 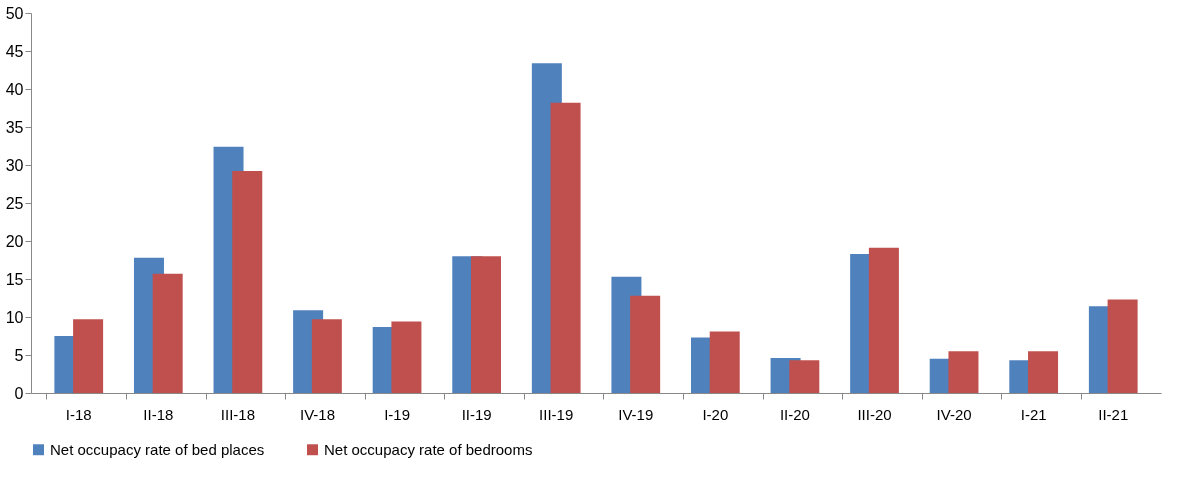 What do you see at coordinates (14, 89) in the screenshot?
I see `y-tick-label: 40` at bounding box center [14, 89].